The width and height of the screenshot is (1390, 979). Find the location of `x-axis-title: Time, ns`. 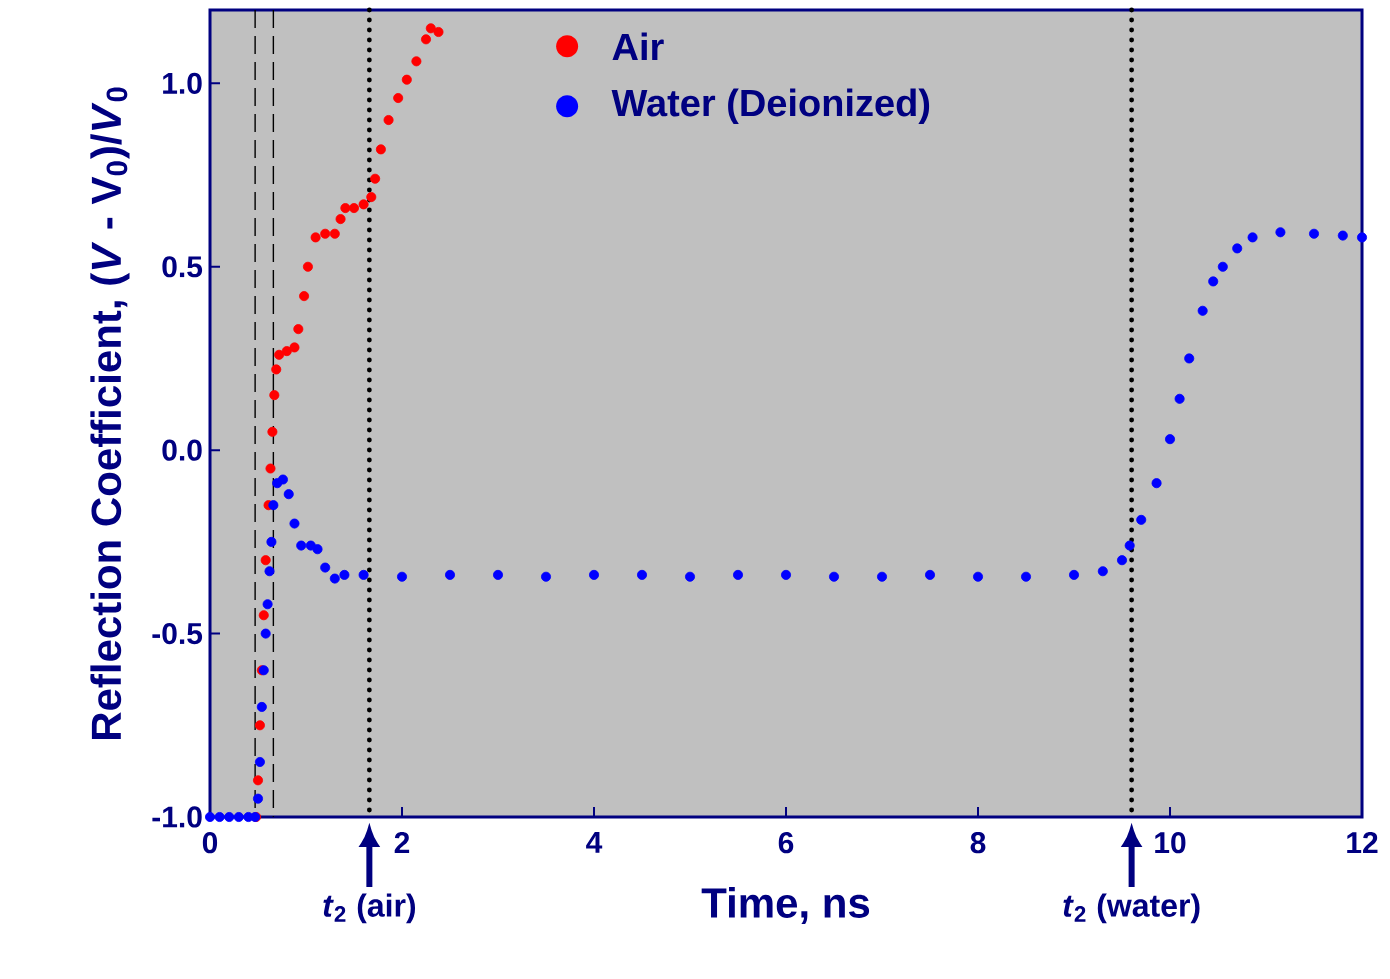

x-axis-title: Time, ns is located at coordinates (785, 905).